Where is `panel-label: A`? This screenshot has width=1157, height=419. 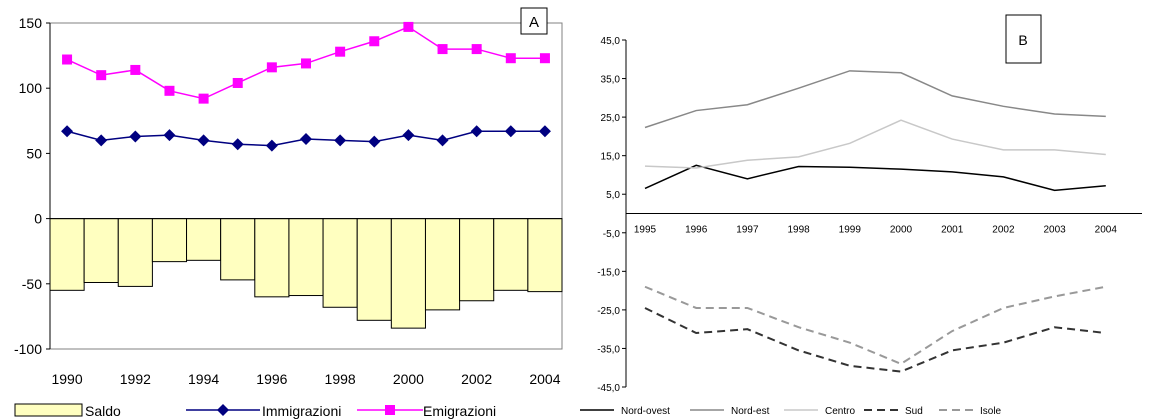 panel-label: A is located at coordinates (534, 22).